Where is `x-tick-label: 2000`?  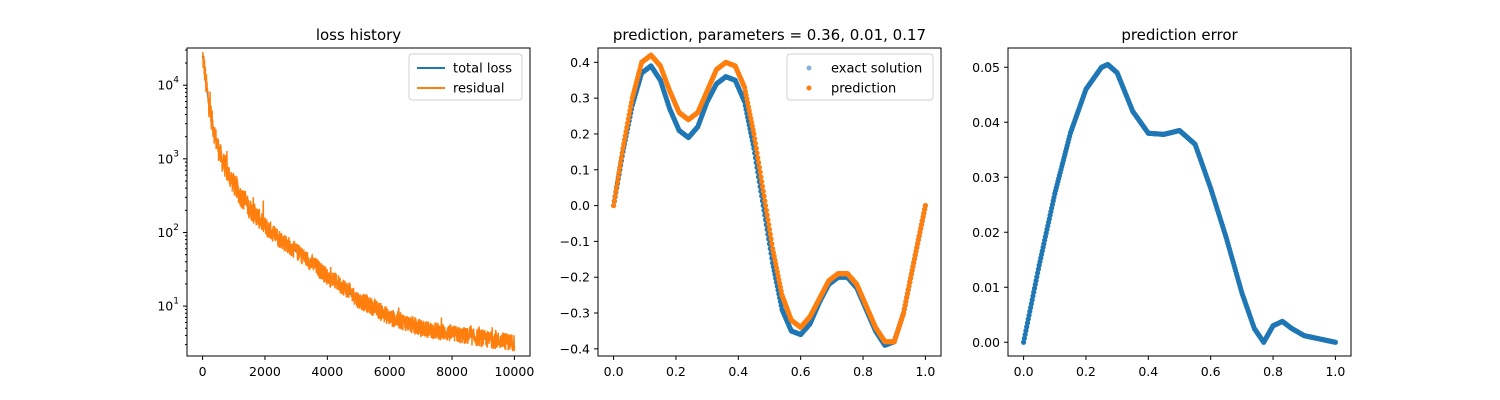
x-tick-label: 2000 is located at coordinates (265, 371).